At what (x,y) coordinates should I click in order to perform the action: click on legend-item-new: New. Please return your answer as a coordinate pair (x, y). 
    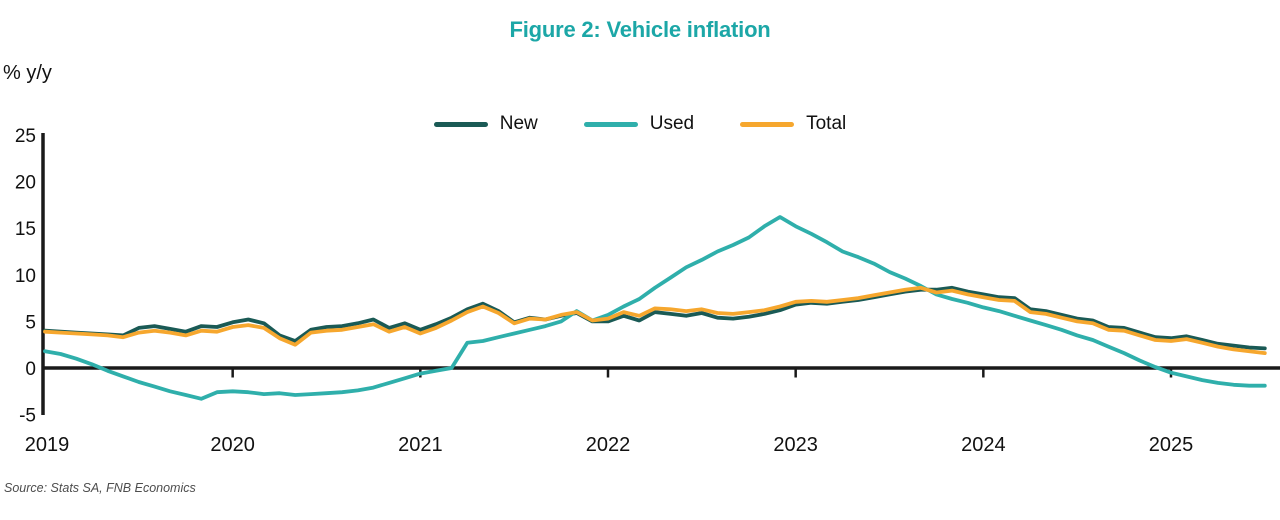
    Looking at the image, I should click on (485, 124).